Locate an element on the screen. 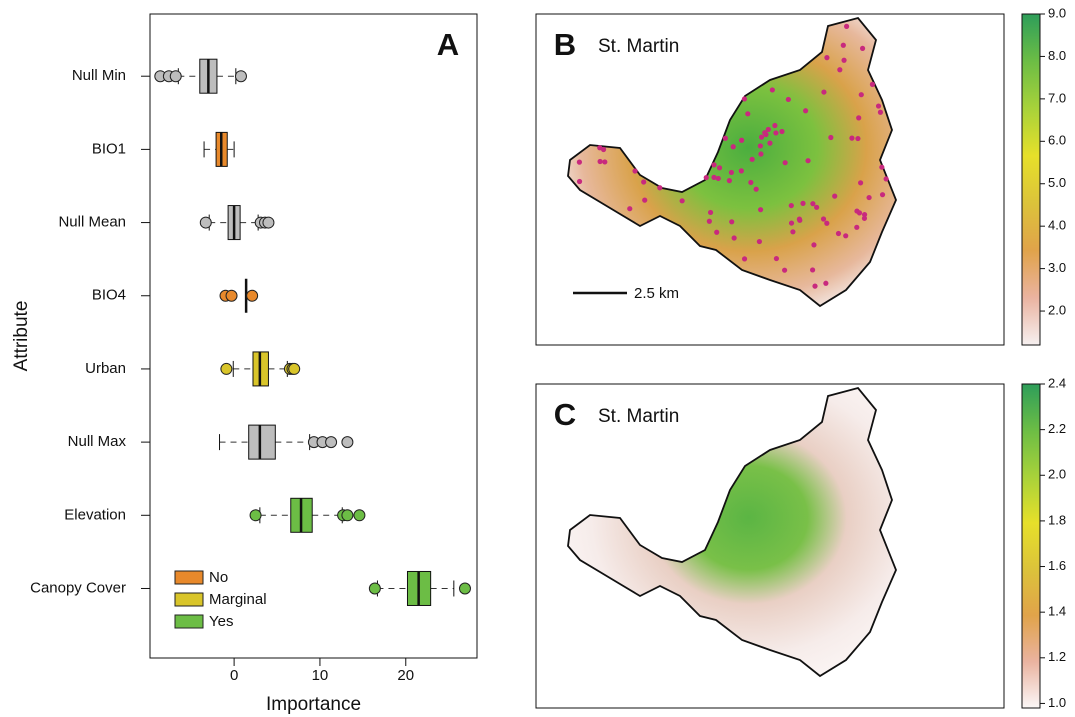 The image size is (1075, 717). colorbar-tick-label: 5.0 is located at coordinates (1057, 182).